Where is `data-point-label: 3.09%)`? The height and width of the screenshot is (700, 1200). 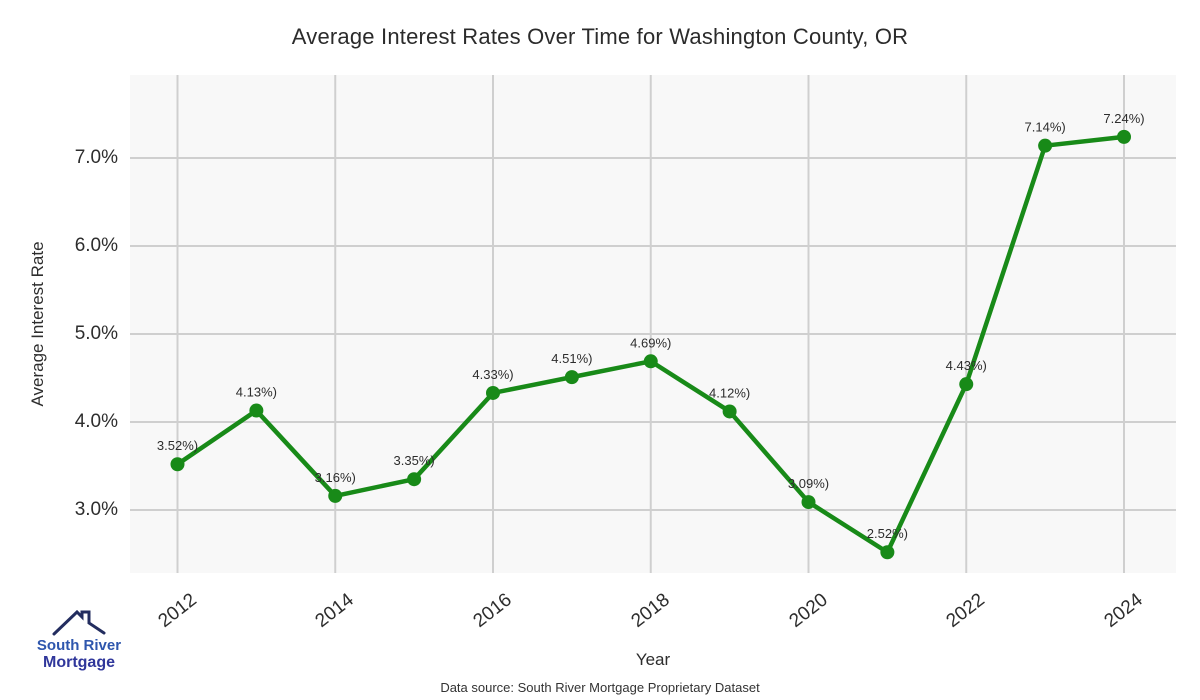 data-point-label: 3.09%) is located at coordinates (808, 483).